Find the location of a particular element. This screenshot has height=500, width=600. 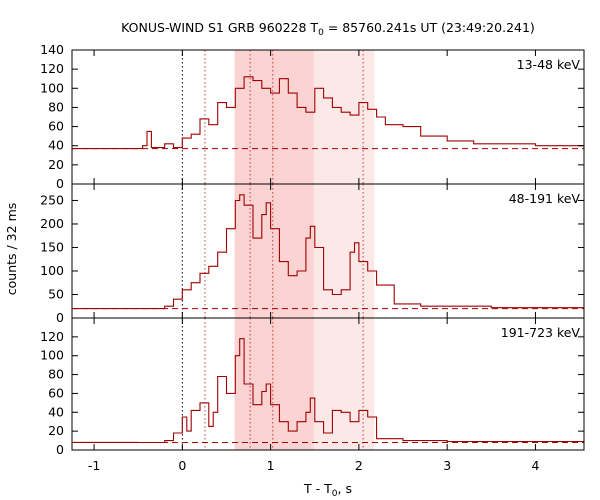

energy-band-label: 191-723 keV is located at coordinates (541, 332).